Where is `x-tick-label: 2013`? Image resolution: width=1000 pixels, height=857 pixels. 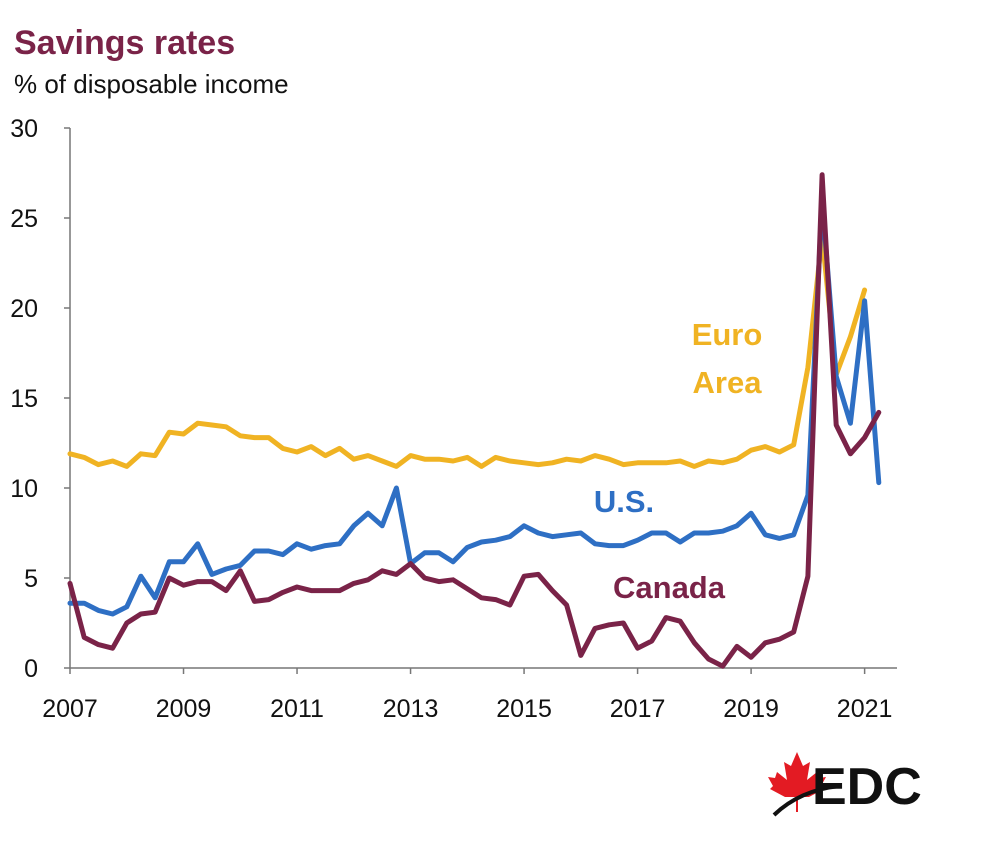
x-tick-label: 2013 is located at coordinates (411, 709).